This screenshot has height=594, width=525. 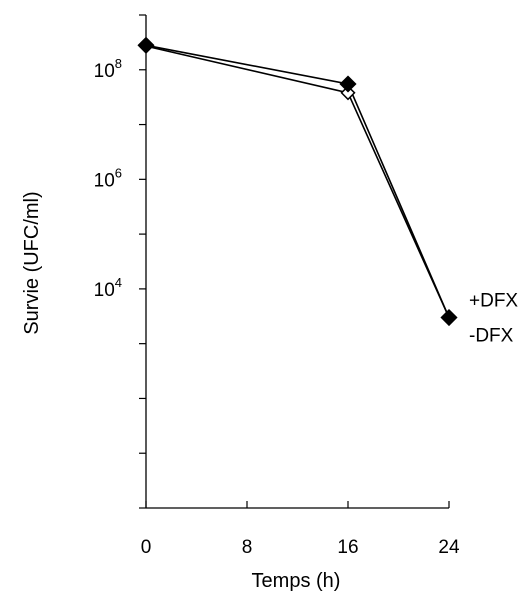 I want to click on series-label: -DFX, so click(x=491, y=336).